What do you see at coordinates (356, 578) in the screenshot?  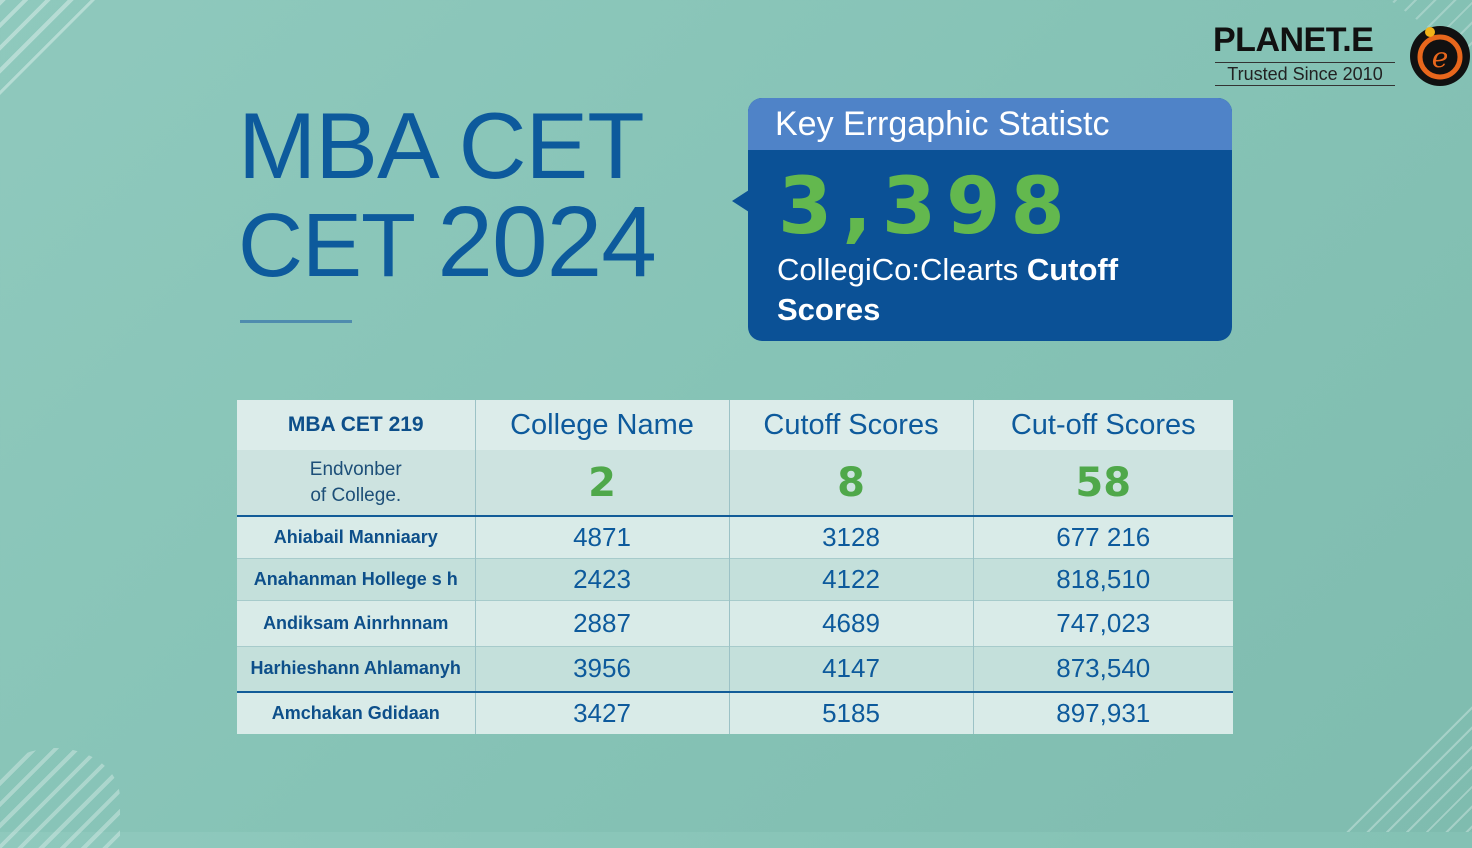 I see `table-cell-college: Anahanman Hollege s h` at bounding box center [356, 578].